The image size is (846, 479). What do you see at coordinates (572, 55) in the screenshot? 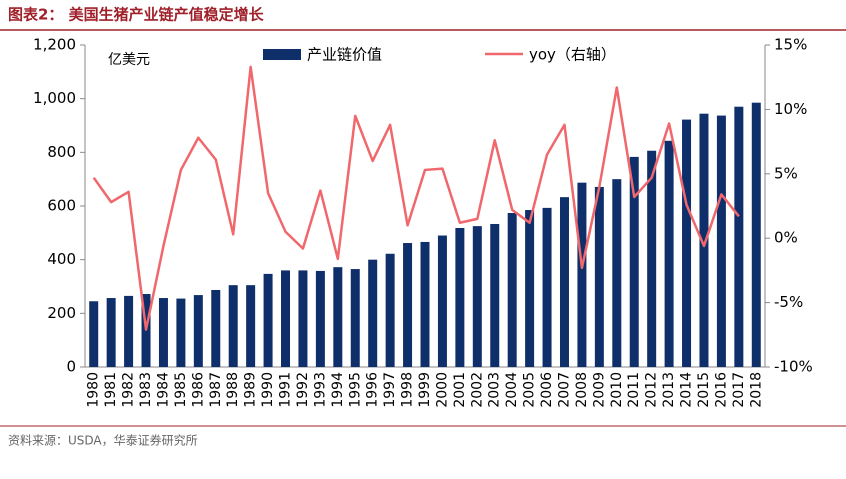
I see `legend-label: yoy（右轴）` at bounding box center [572, 55].